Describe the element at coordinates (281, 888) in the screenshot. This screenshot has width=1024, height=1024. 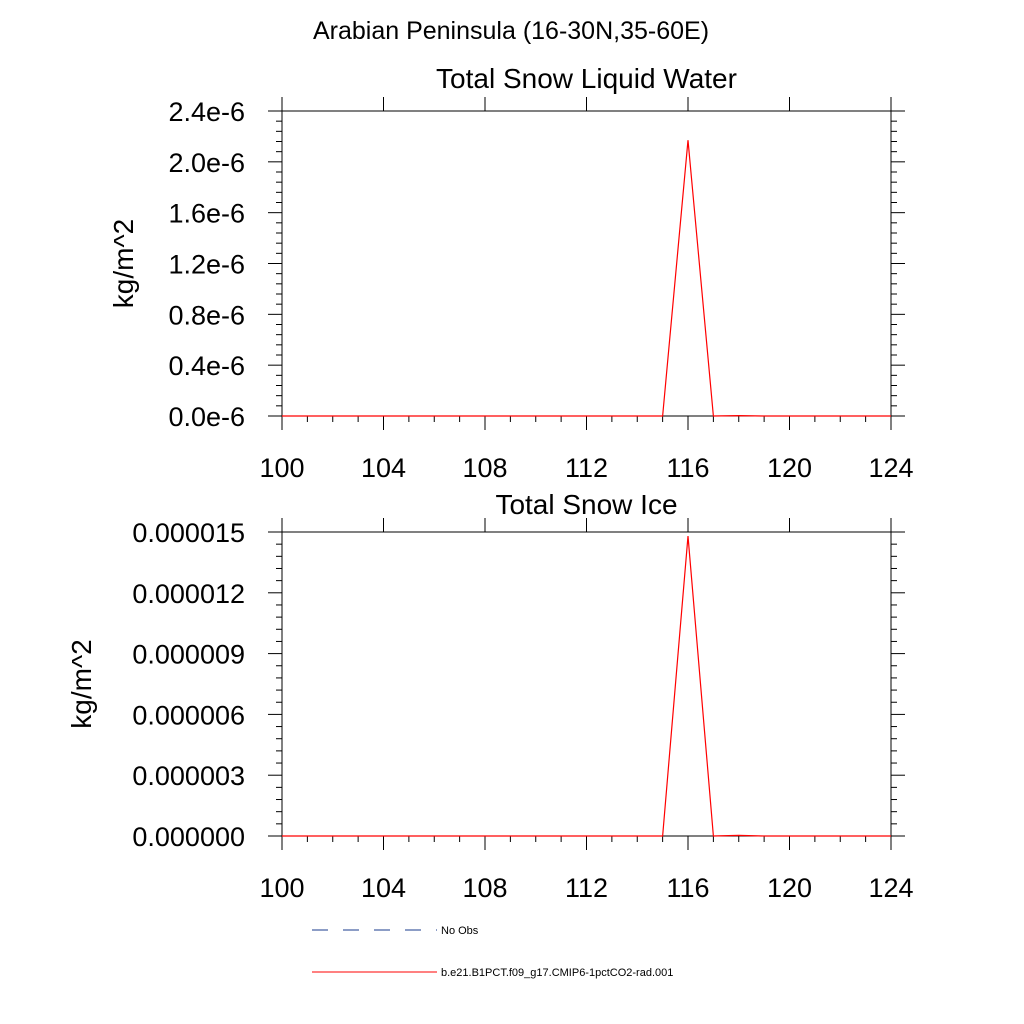
I see `panel2-x-tick-label: 100` at that location.